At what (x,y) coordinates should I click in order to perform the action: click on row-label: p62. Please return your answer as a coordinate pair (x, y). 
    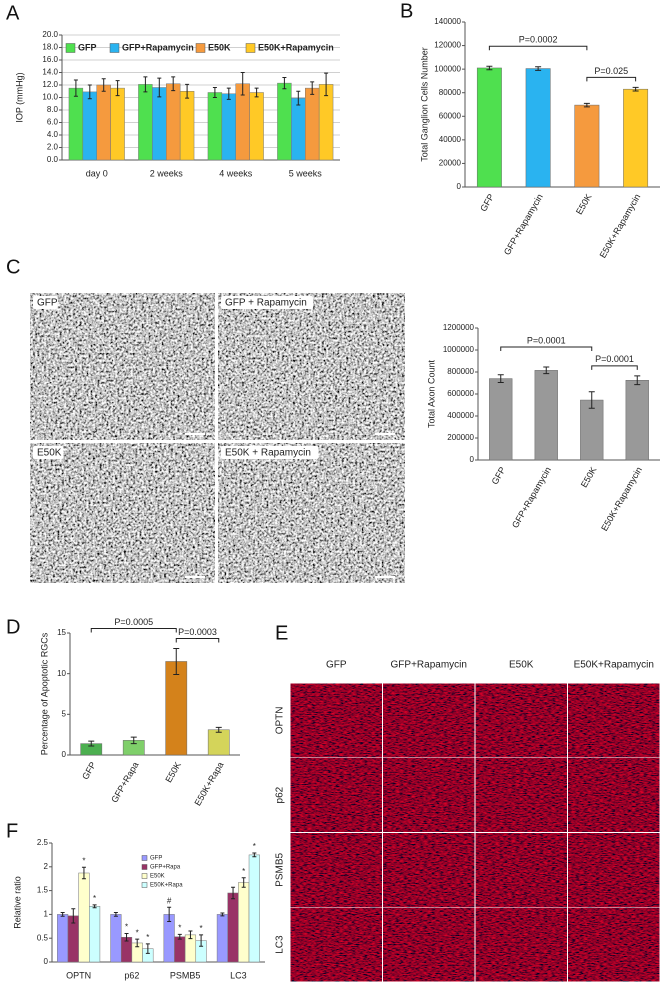
    Looking at the image, I should click on (280, 794).